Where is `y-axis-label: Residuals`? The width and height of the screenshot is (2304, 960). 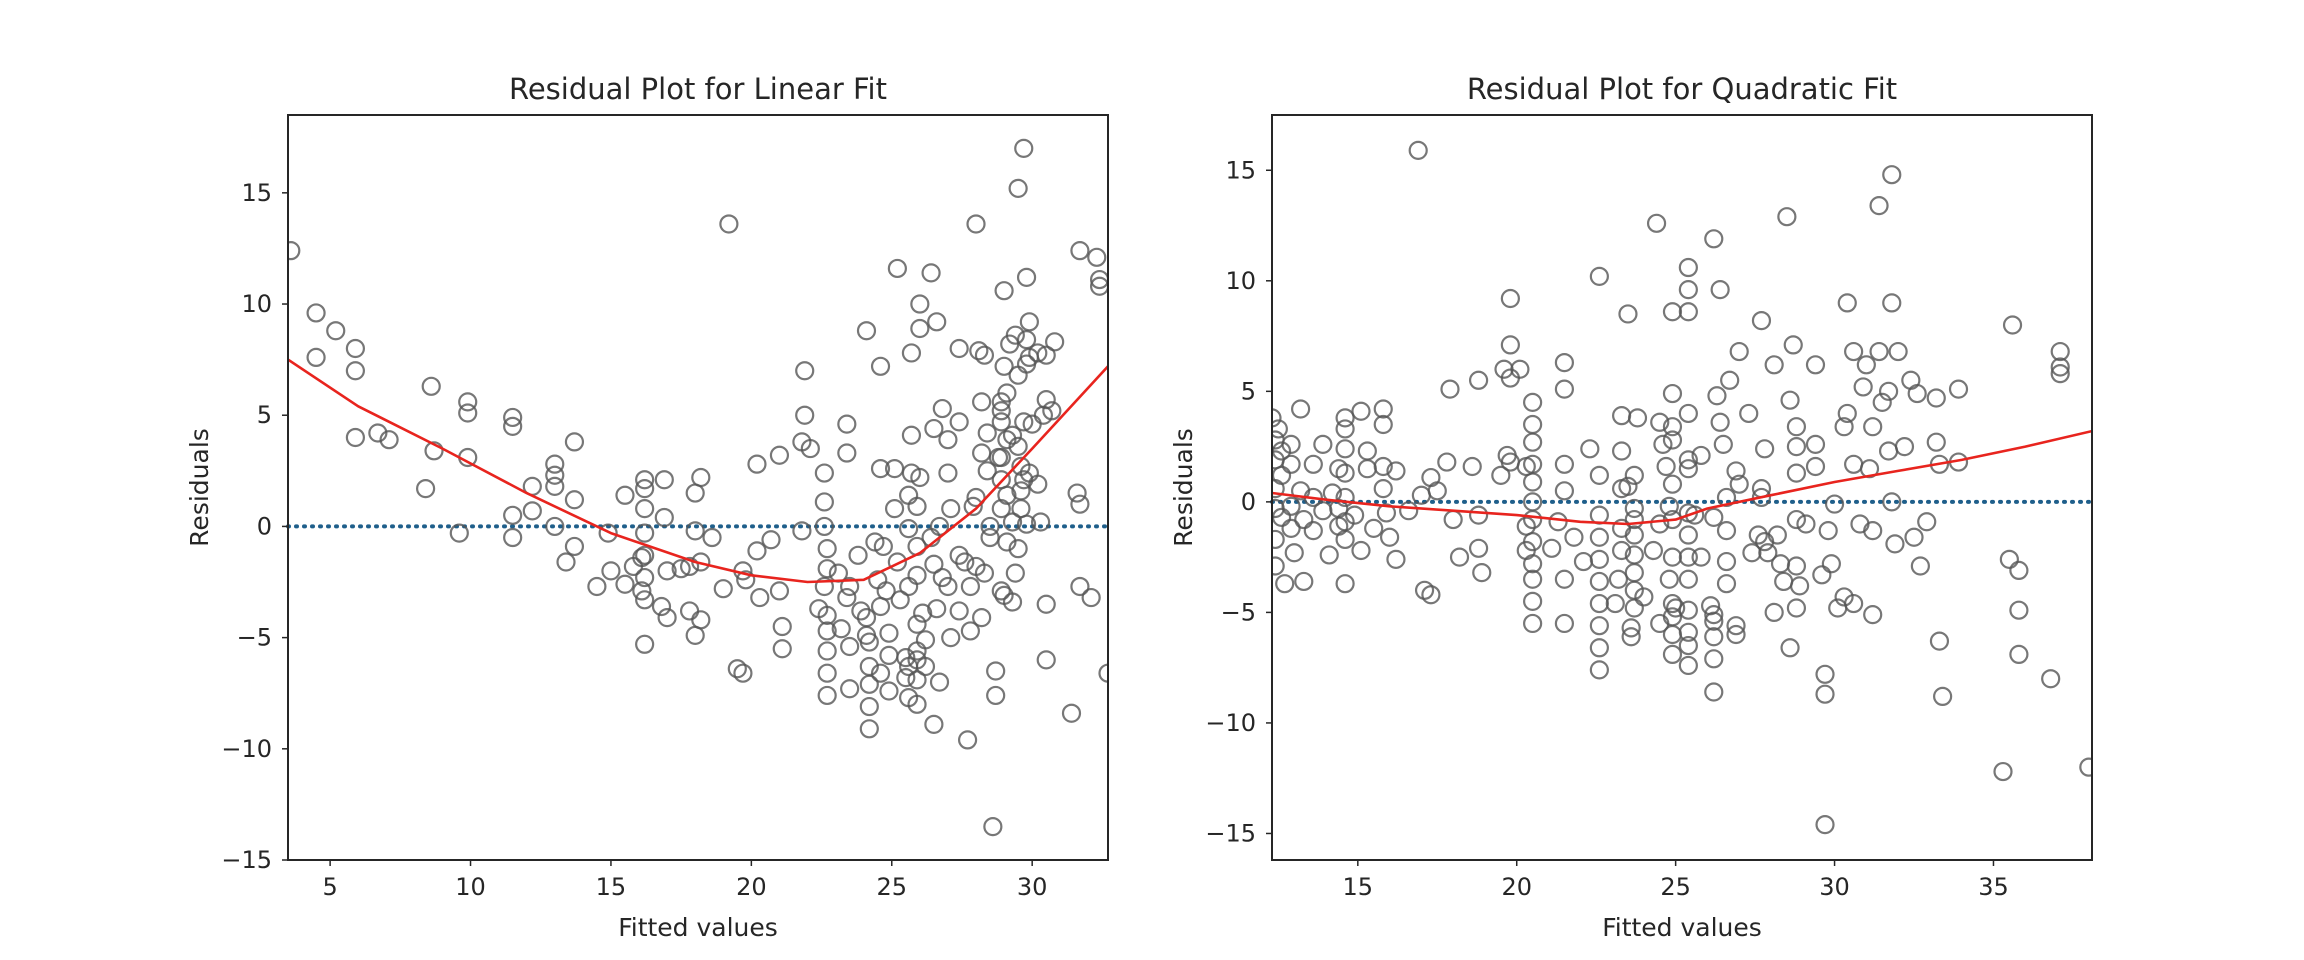
y-axis-label: Residuals is located at coordinates (1183, 487).